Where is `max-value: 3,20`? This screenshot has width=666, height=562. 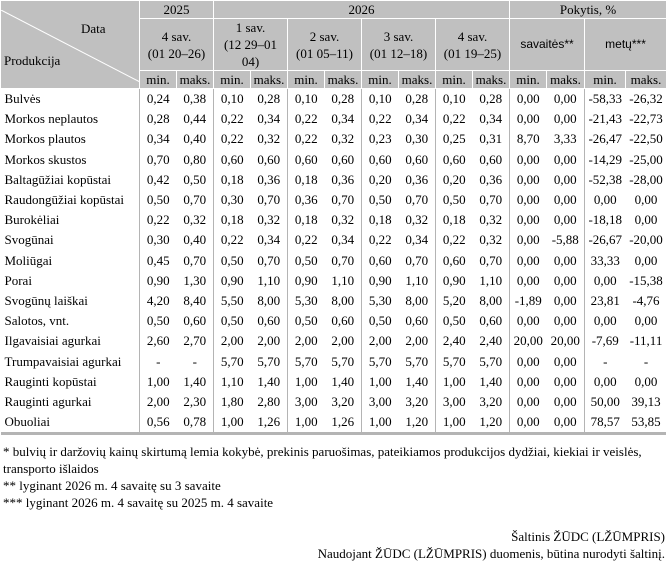 max-value: 3,20 is located at coordinates (343, 402).